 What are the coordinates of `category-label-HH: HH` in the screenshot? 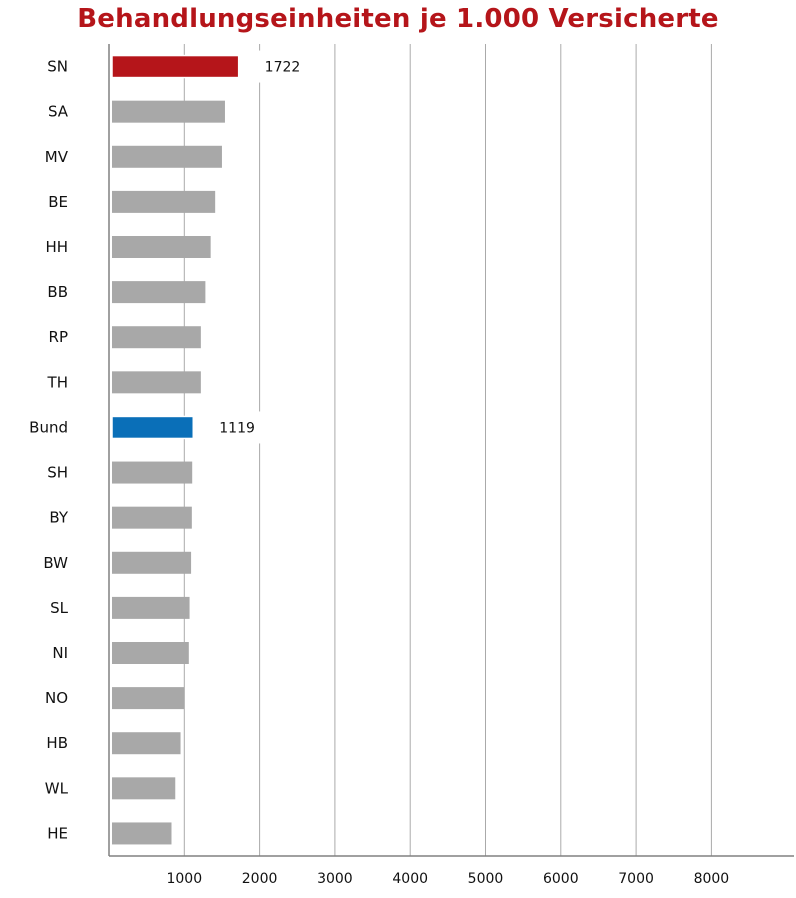 It's located at (56, 247).